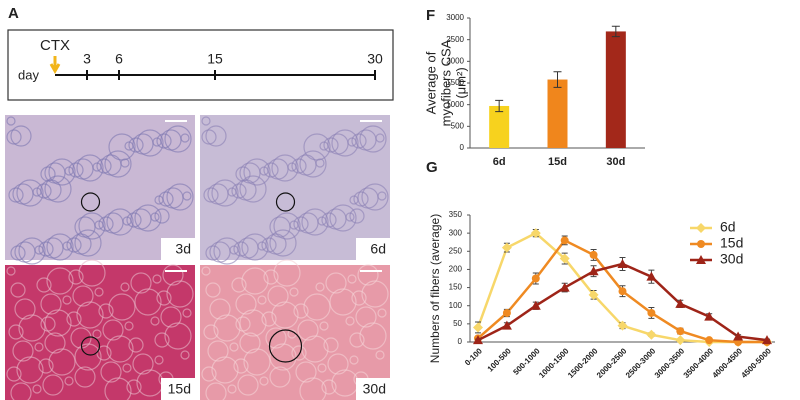 This screenshot has height=400, width=800. Describe the element at coordinates (432, 167) in the screenshot. I see `panel-label: G` at that location.